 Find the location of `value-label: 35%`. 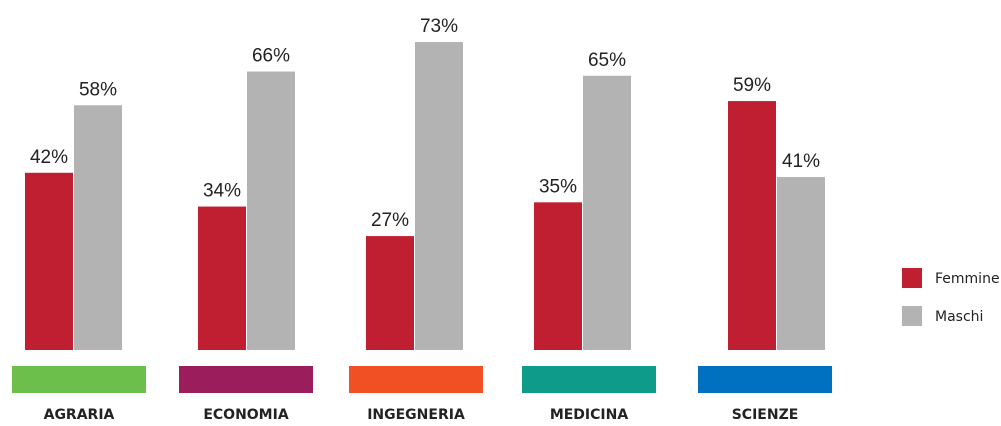

value-label: 35% is located at coordinates (558, 186).